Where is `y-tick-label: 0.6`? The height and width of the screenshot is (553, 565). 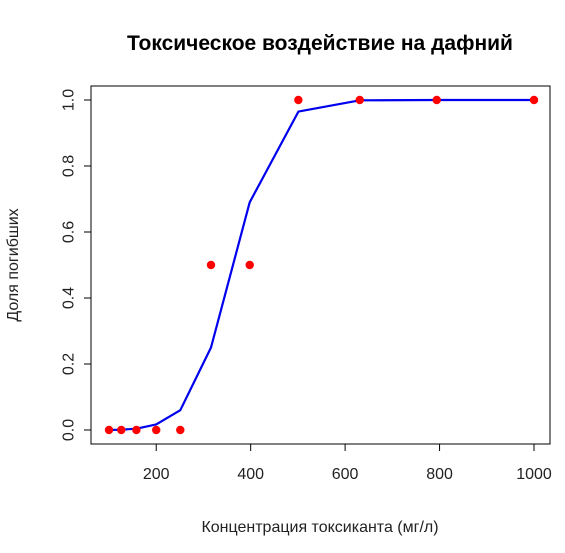 y-tick-label: 0.6 is located at coordinates (69, 232).